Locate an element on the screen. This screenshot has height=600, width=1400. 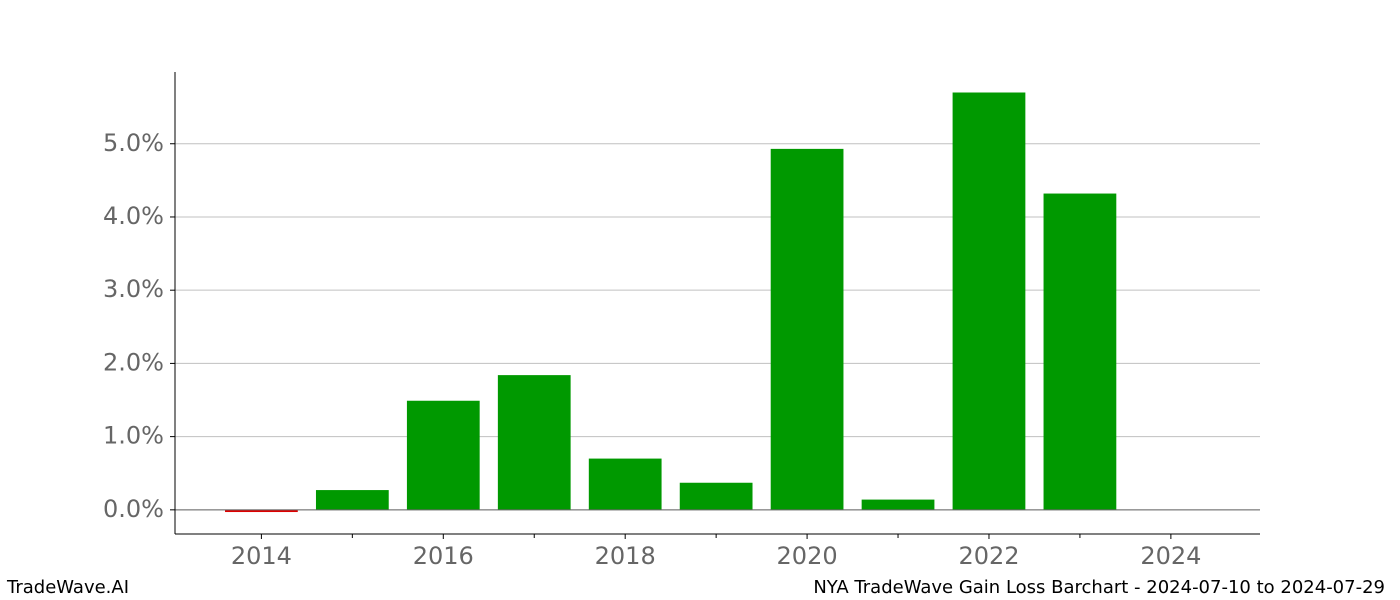
x-tick-label: 2020 is located at coordinates (807, 556).